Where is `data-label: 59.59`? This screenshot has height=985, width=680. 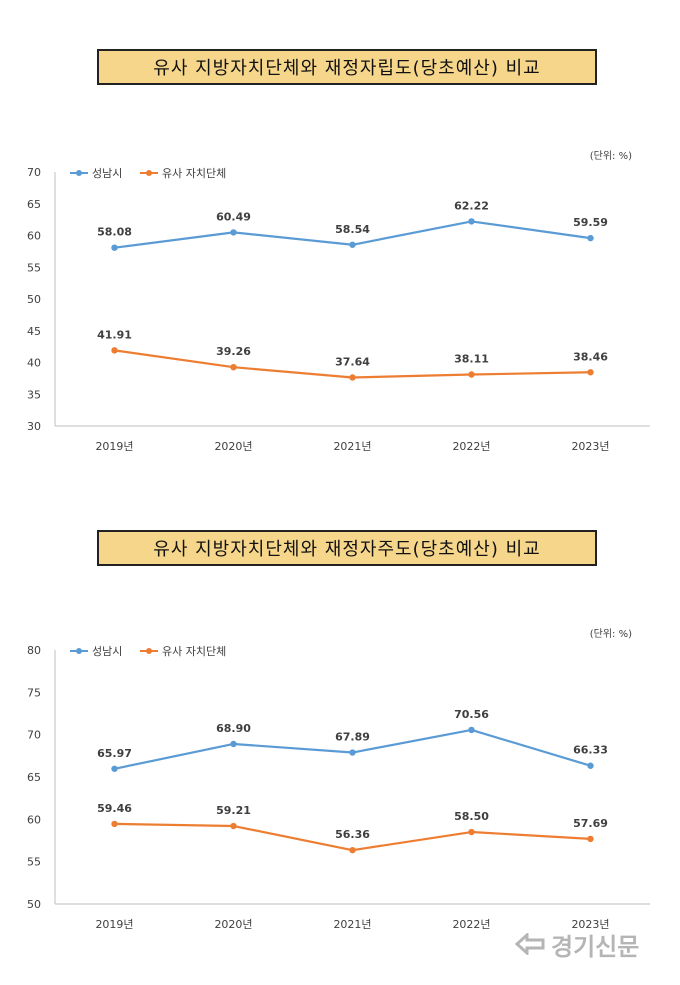 data-label: 59.59 is located at coordinates (590, 222).